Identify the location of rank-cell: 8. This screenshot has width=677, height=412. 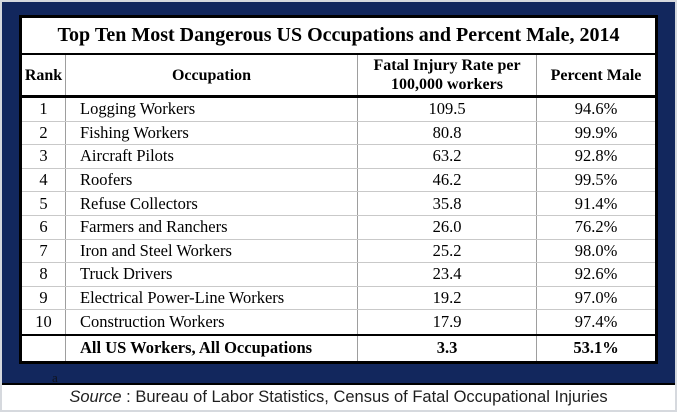
(44, 274).